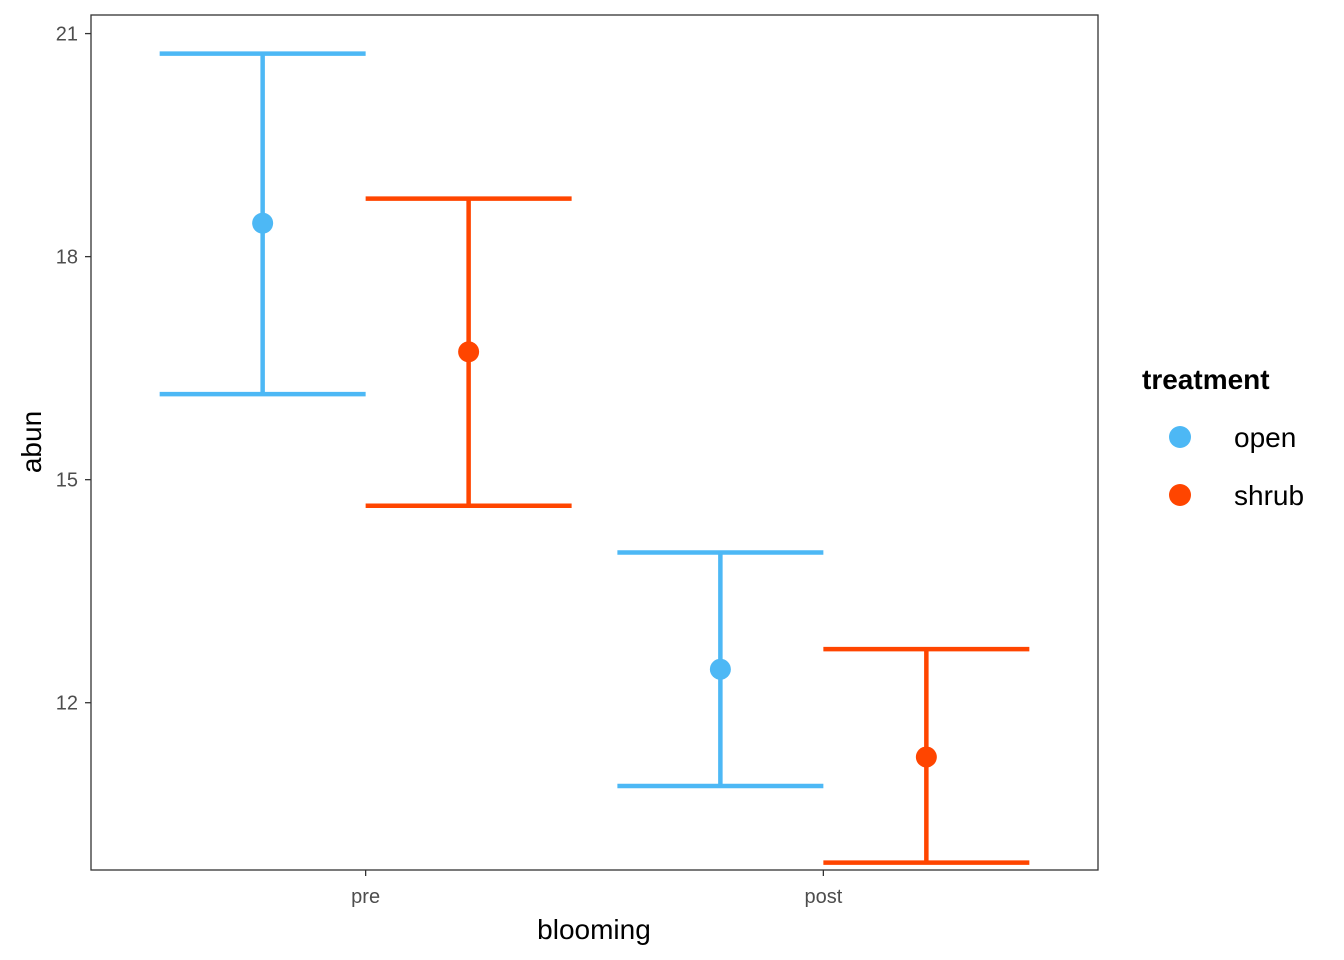 This screenshot has width=1344, height=960. I want to click on y-tick-label: 12, so click(67, 704).